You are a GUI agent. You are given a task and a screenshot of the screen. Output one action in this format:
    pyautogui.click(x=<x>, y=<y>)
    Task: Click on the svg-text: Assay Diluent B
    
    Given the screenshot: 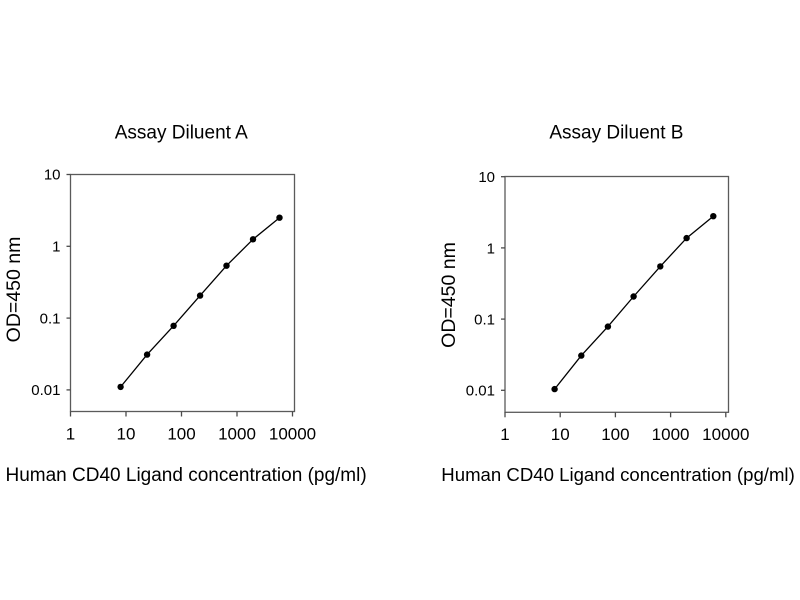 What is the action you would take?
    pyautogui.click(x=616, y=133)
    